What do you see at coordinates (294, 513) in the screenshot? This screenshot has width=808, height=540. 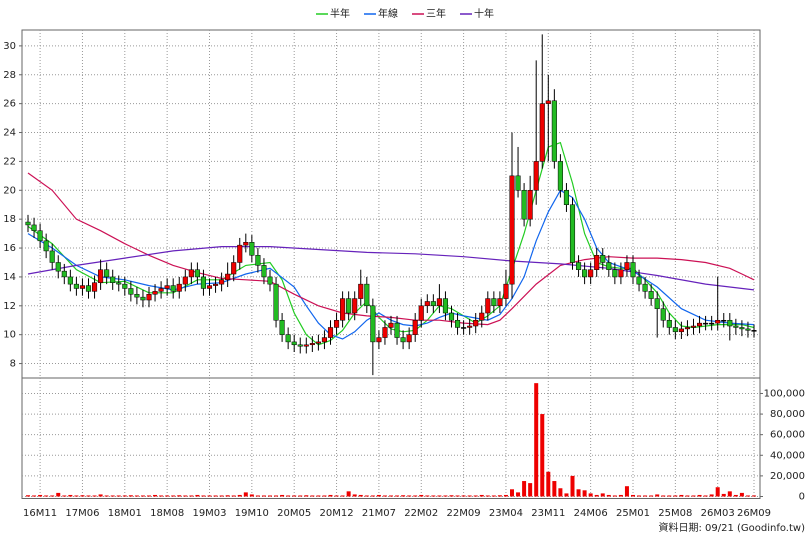 I see `x-tick-label: 20M05` at bounding box center [294, 513].